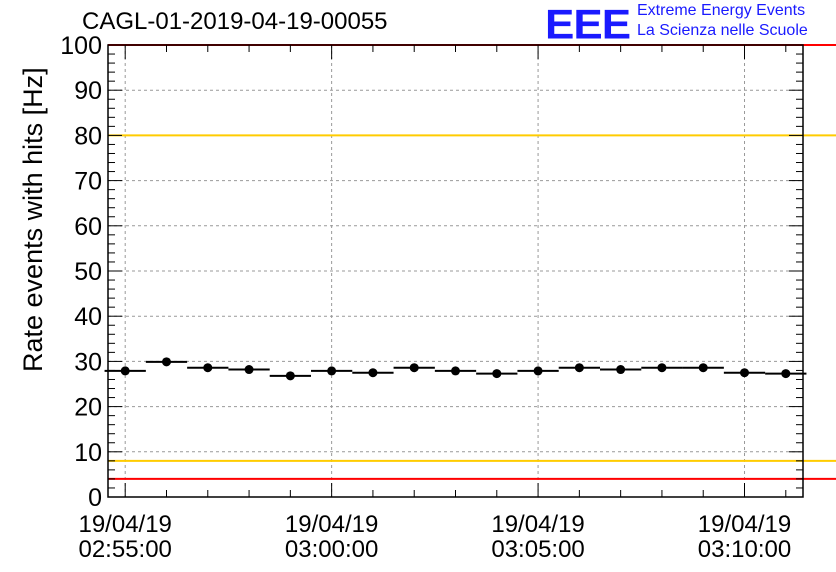 The image size is (836, 572). What do you see at coordinates (721, 10) in the screenshot?
I see `logo-caption-line1: Extreme Energy Events` at bounding box center [721, 10].